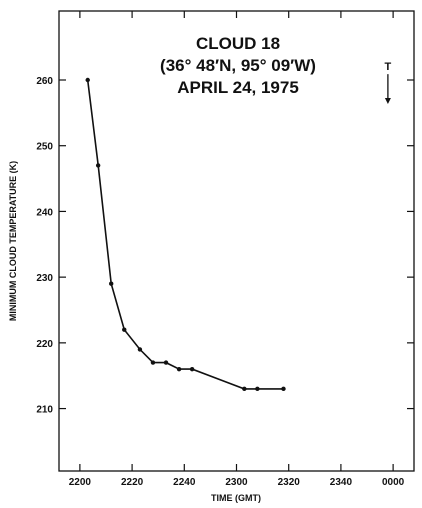  What do you see at coordinates (80, 482) in the screenshot?
I see `x-tick-label: 2200` at bounding box center [80, 482].